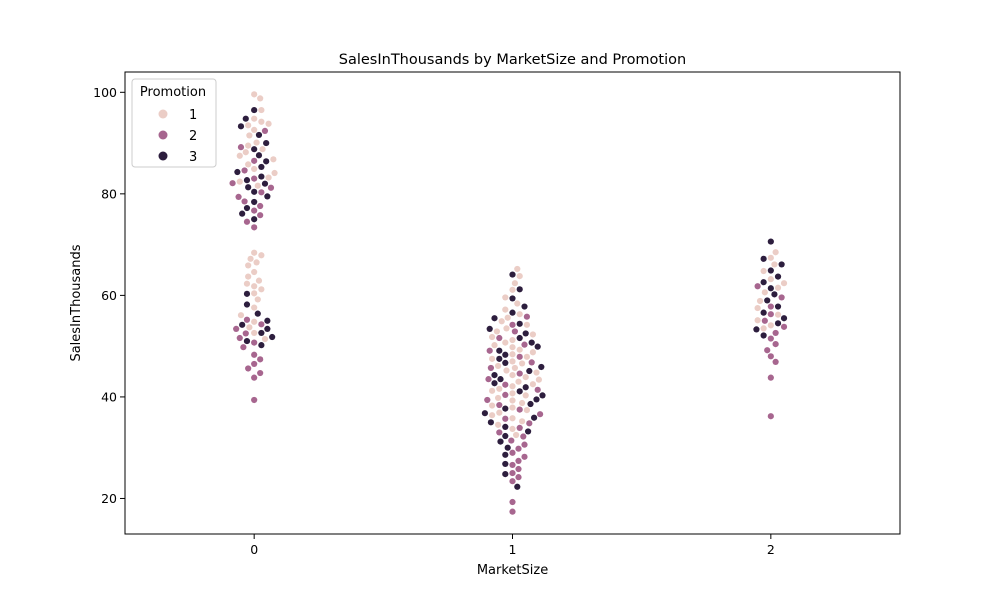 The width and height of the screenshot is (1000, 604). What do you see at coordinates (254, 549) in the screenshot?
I see `x-tick-label: 0` at bounding box center [254, 549].